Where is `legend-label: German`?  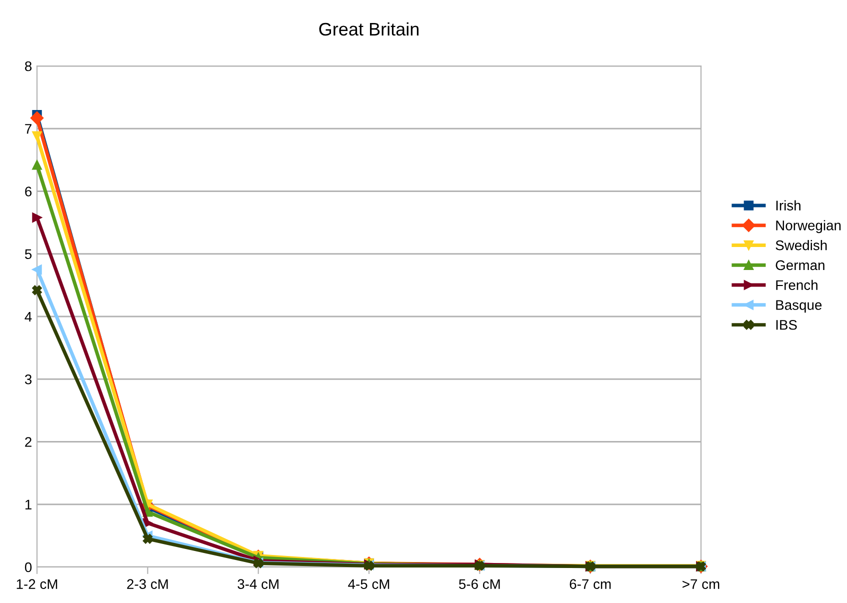 legend-label: German is located at coordinates (800, 265).